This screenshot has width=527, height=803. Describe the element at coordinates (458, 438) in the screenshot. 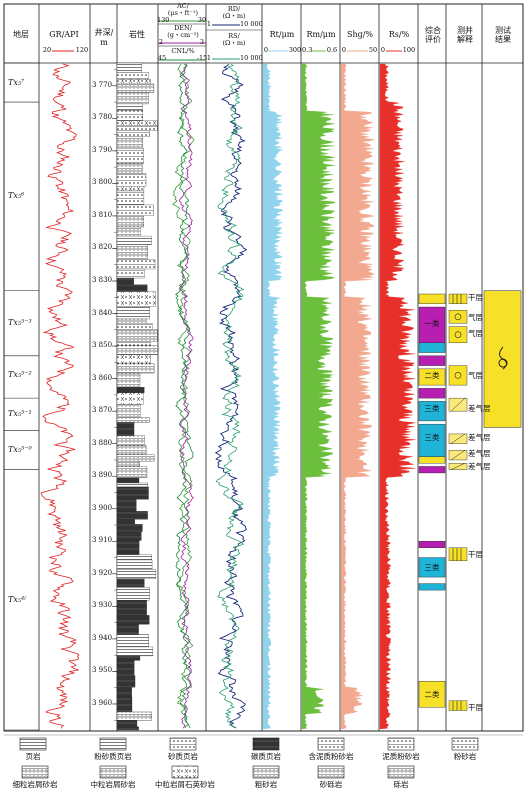

I see `poor-gas-hatch` at that location.